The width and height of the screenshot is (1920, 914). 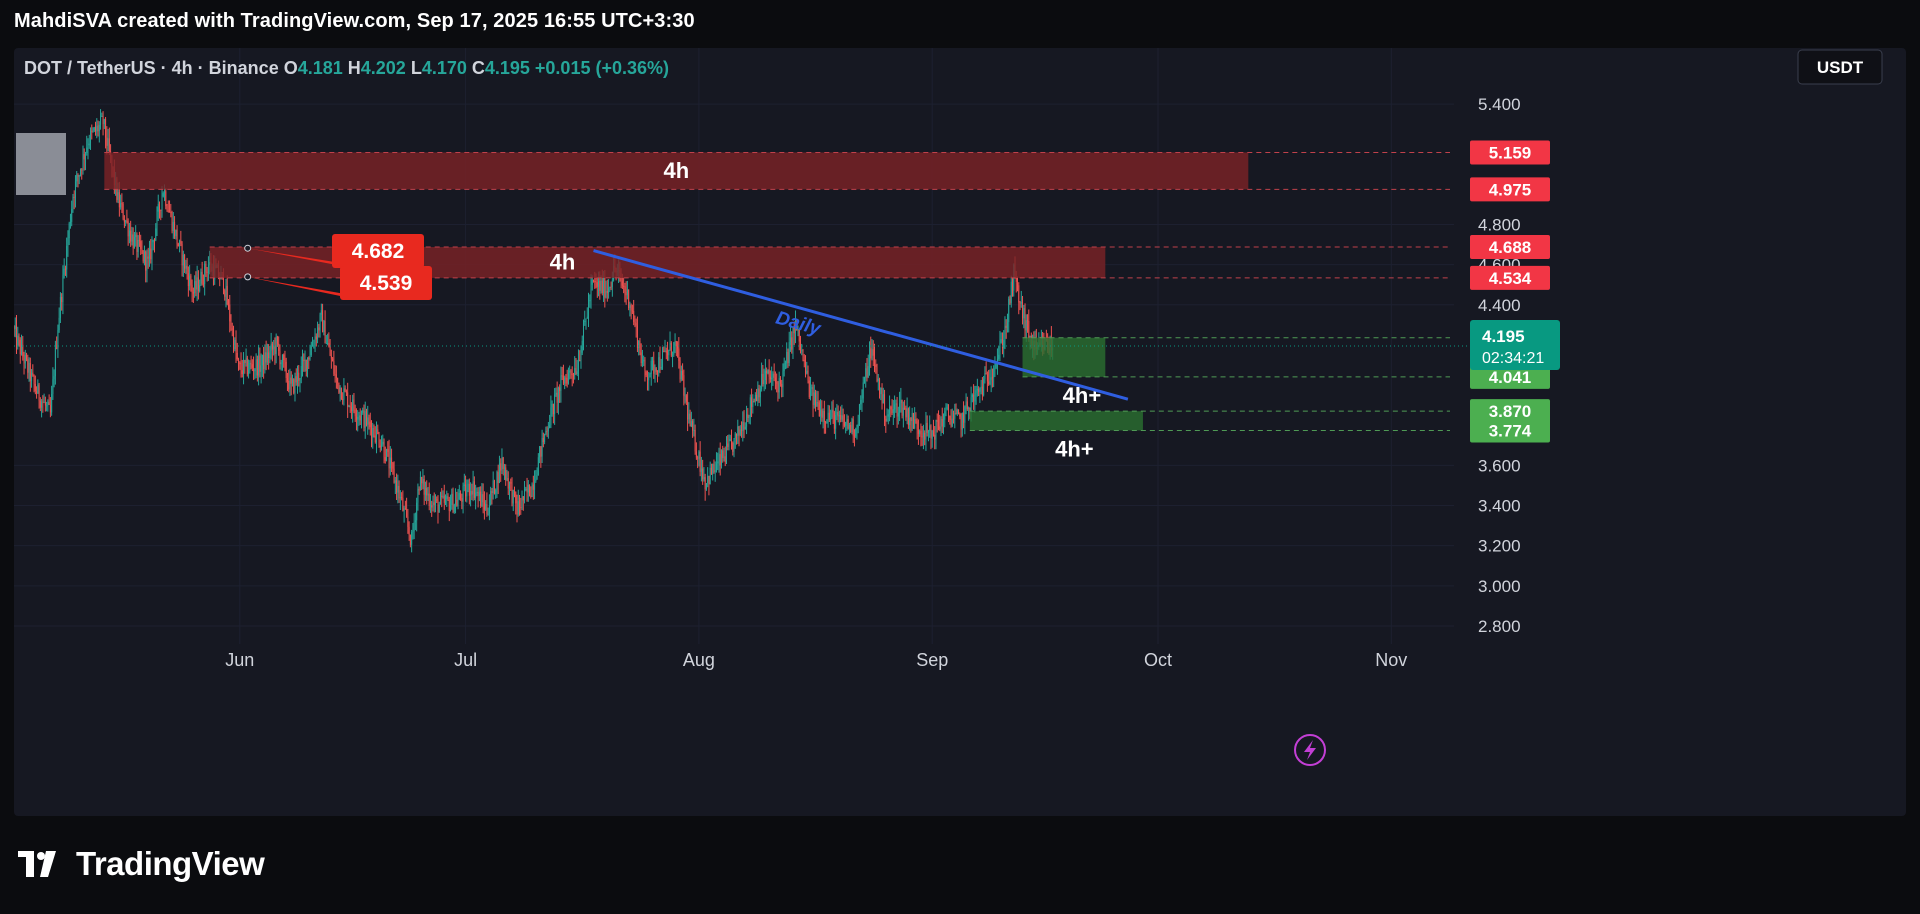 What do you see at coordinates (37, 864) in the screenshot?
I see `tradingview-logo-icon` at bounding box center [37, 864].